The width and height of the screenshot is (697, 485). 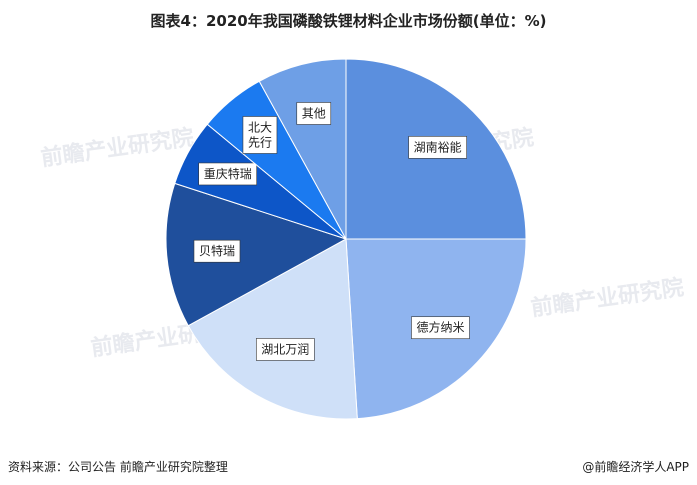 I want to click on slice-label-4: 重庆特瑞, so click(x=227, y=174).